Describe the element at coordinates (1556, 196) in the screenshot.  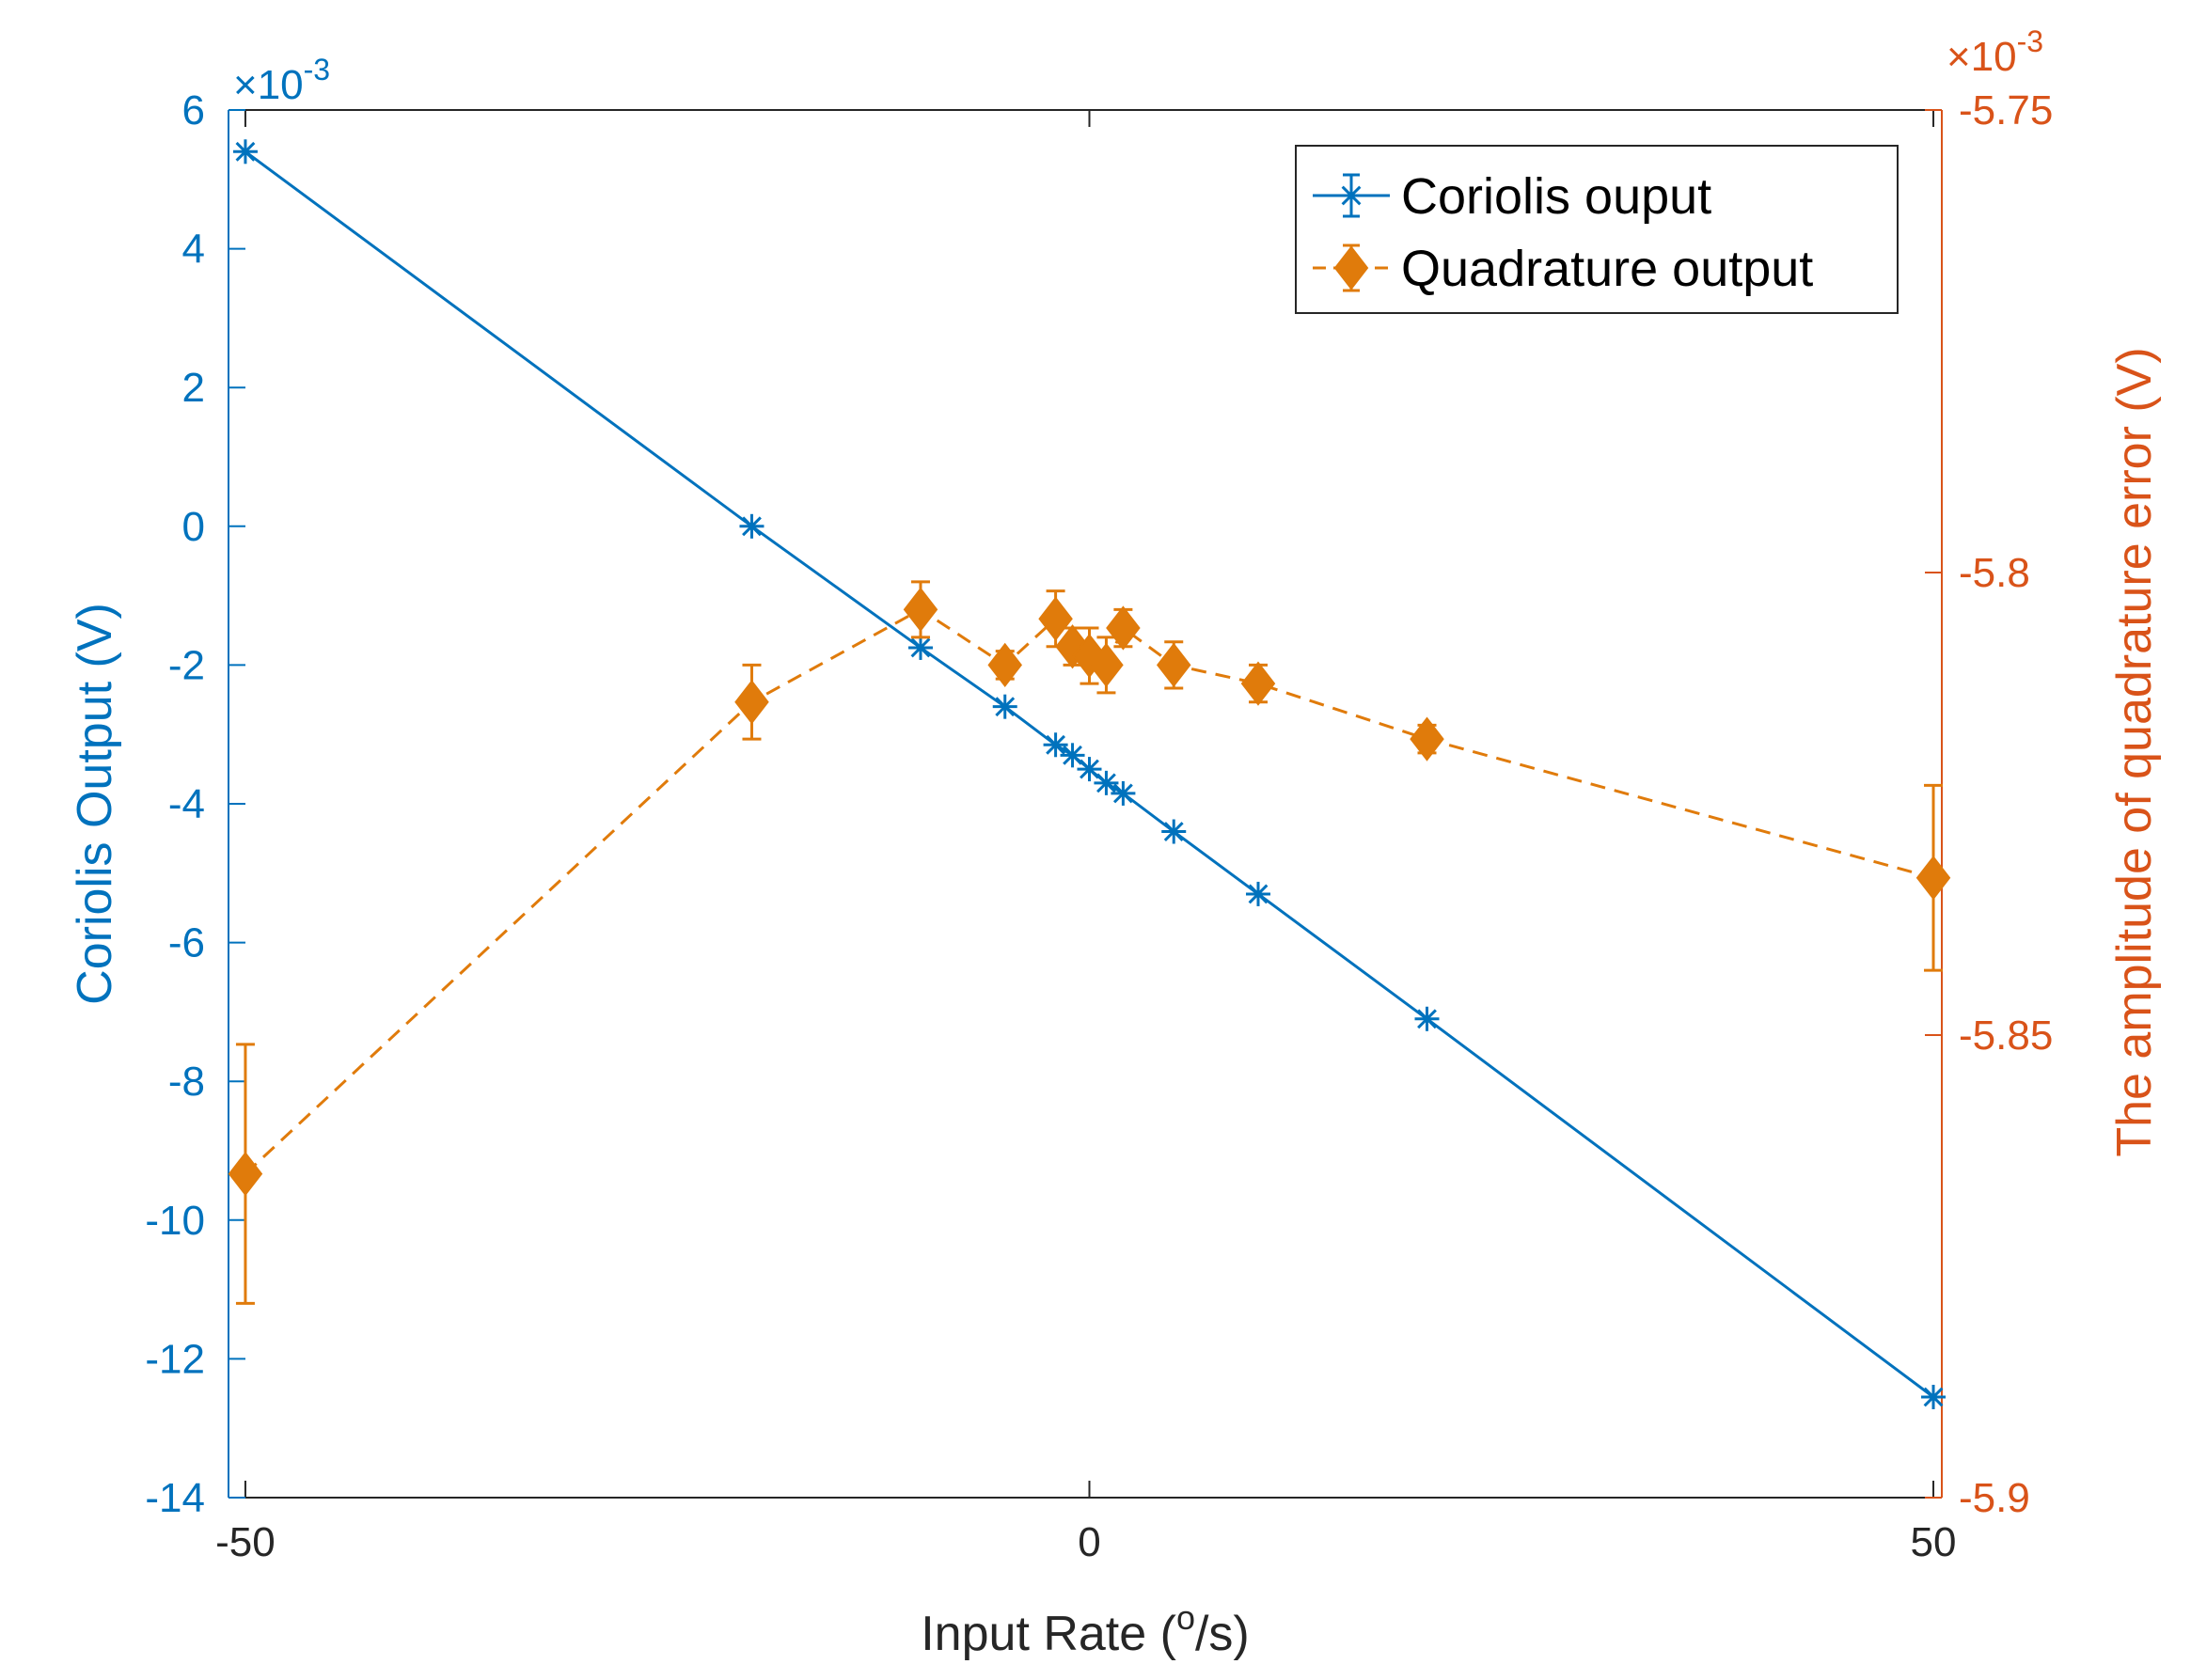
I see `legend-label-coriolis: Coriolis ouput` at that location.